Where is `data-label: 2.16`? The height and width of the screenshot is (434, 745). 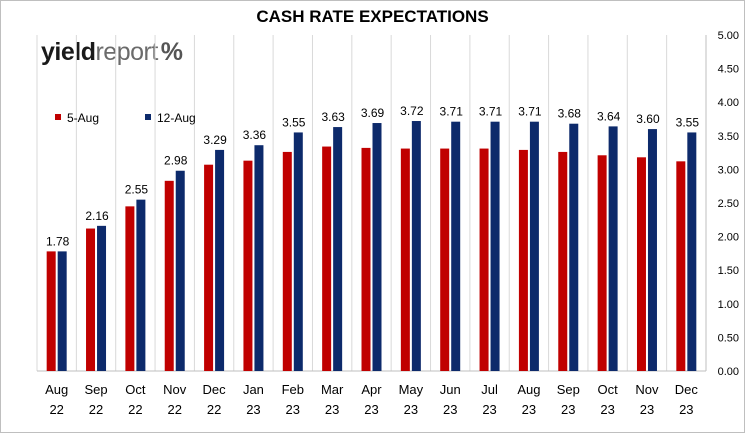
data-label: 2.16 is located at coordinates (97, 216).